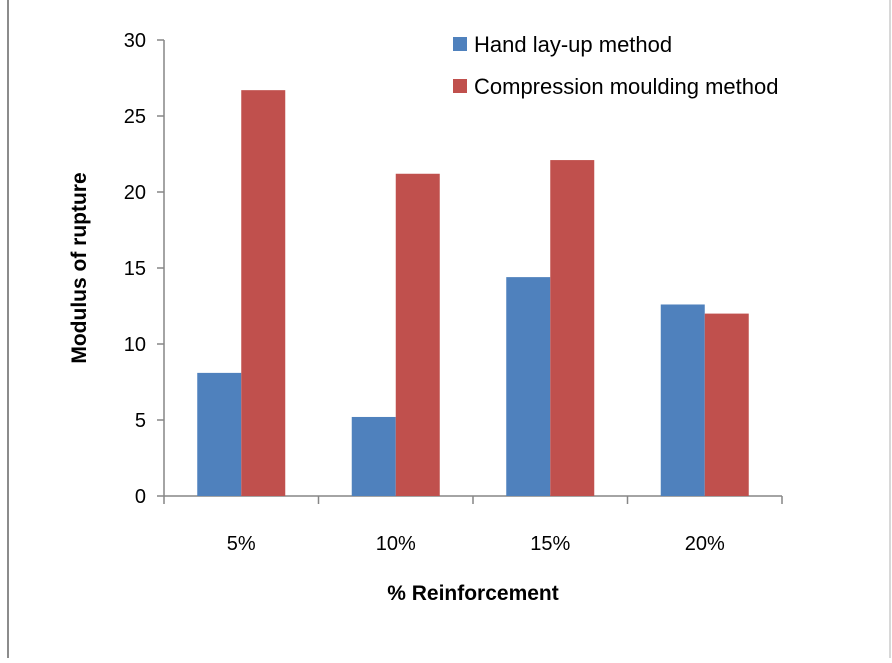  What do you see at coordinates (626, 86) in the screenshot?
I see `legend-label-compression-moulding: Compression moulding method` at bounding box center [626, 86].